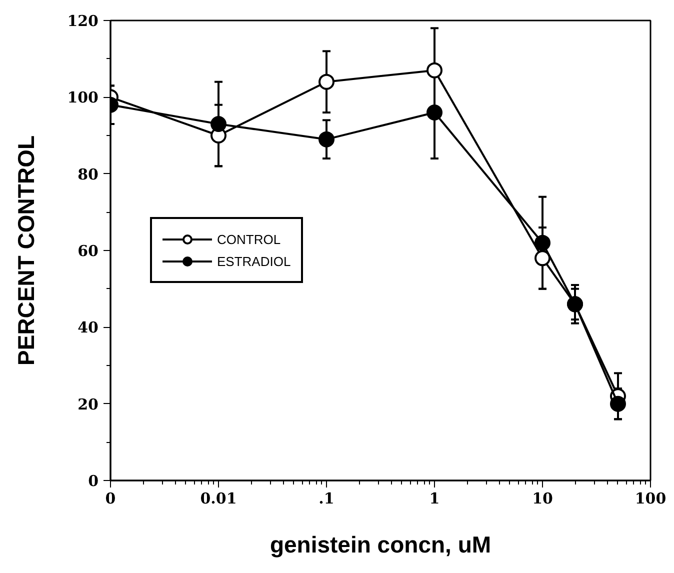 The image size is (674, 573). Describe the element at coordinates (82, 21) in the screenshot. I see `y-tick-label: 120` at that location.